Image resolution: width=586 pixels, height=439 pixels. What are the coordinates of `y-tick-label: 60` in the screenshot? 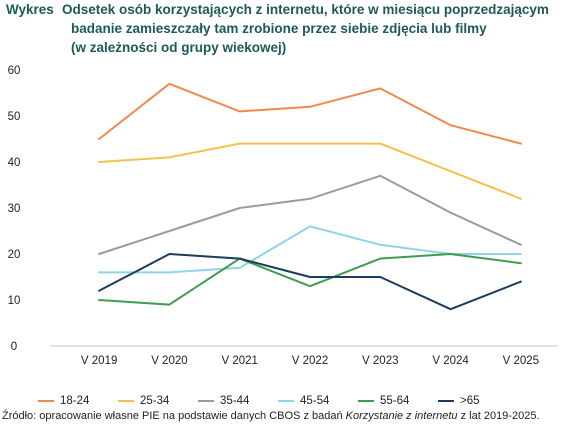 It's located at (14, 71).